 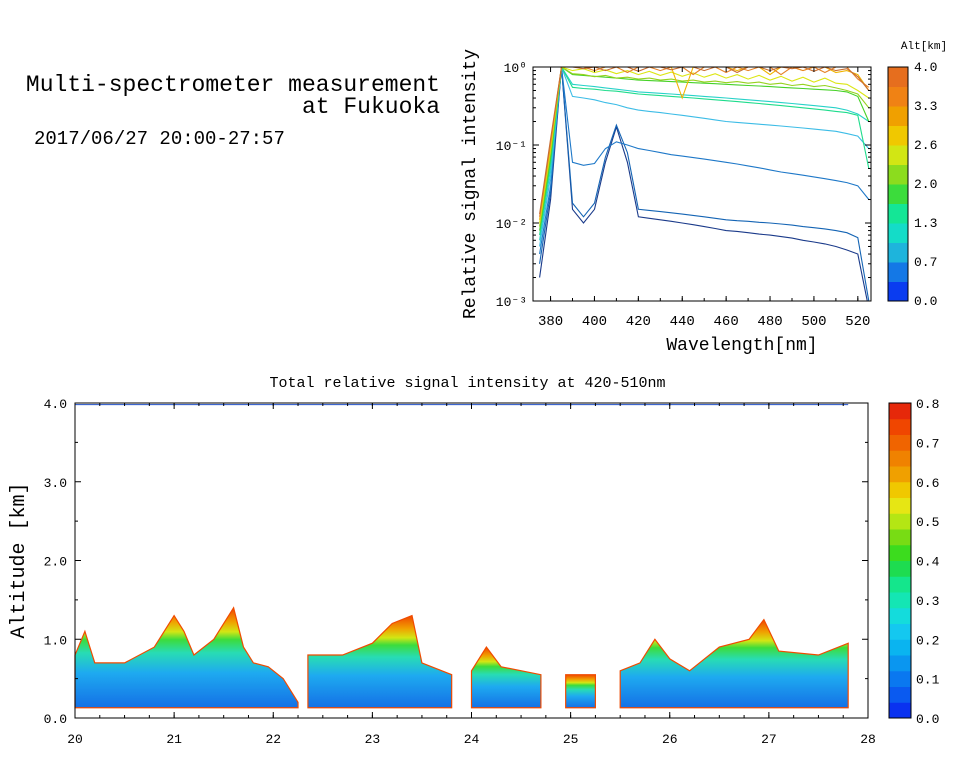 I want to click on x-tick-label: 420, so click(x=638, y=322).